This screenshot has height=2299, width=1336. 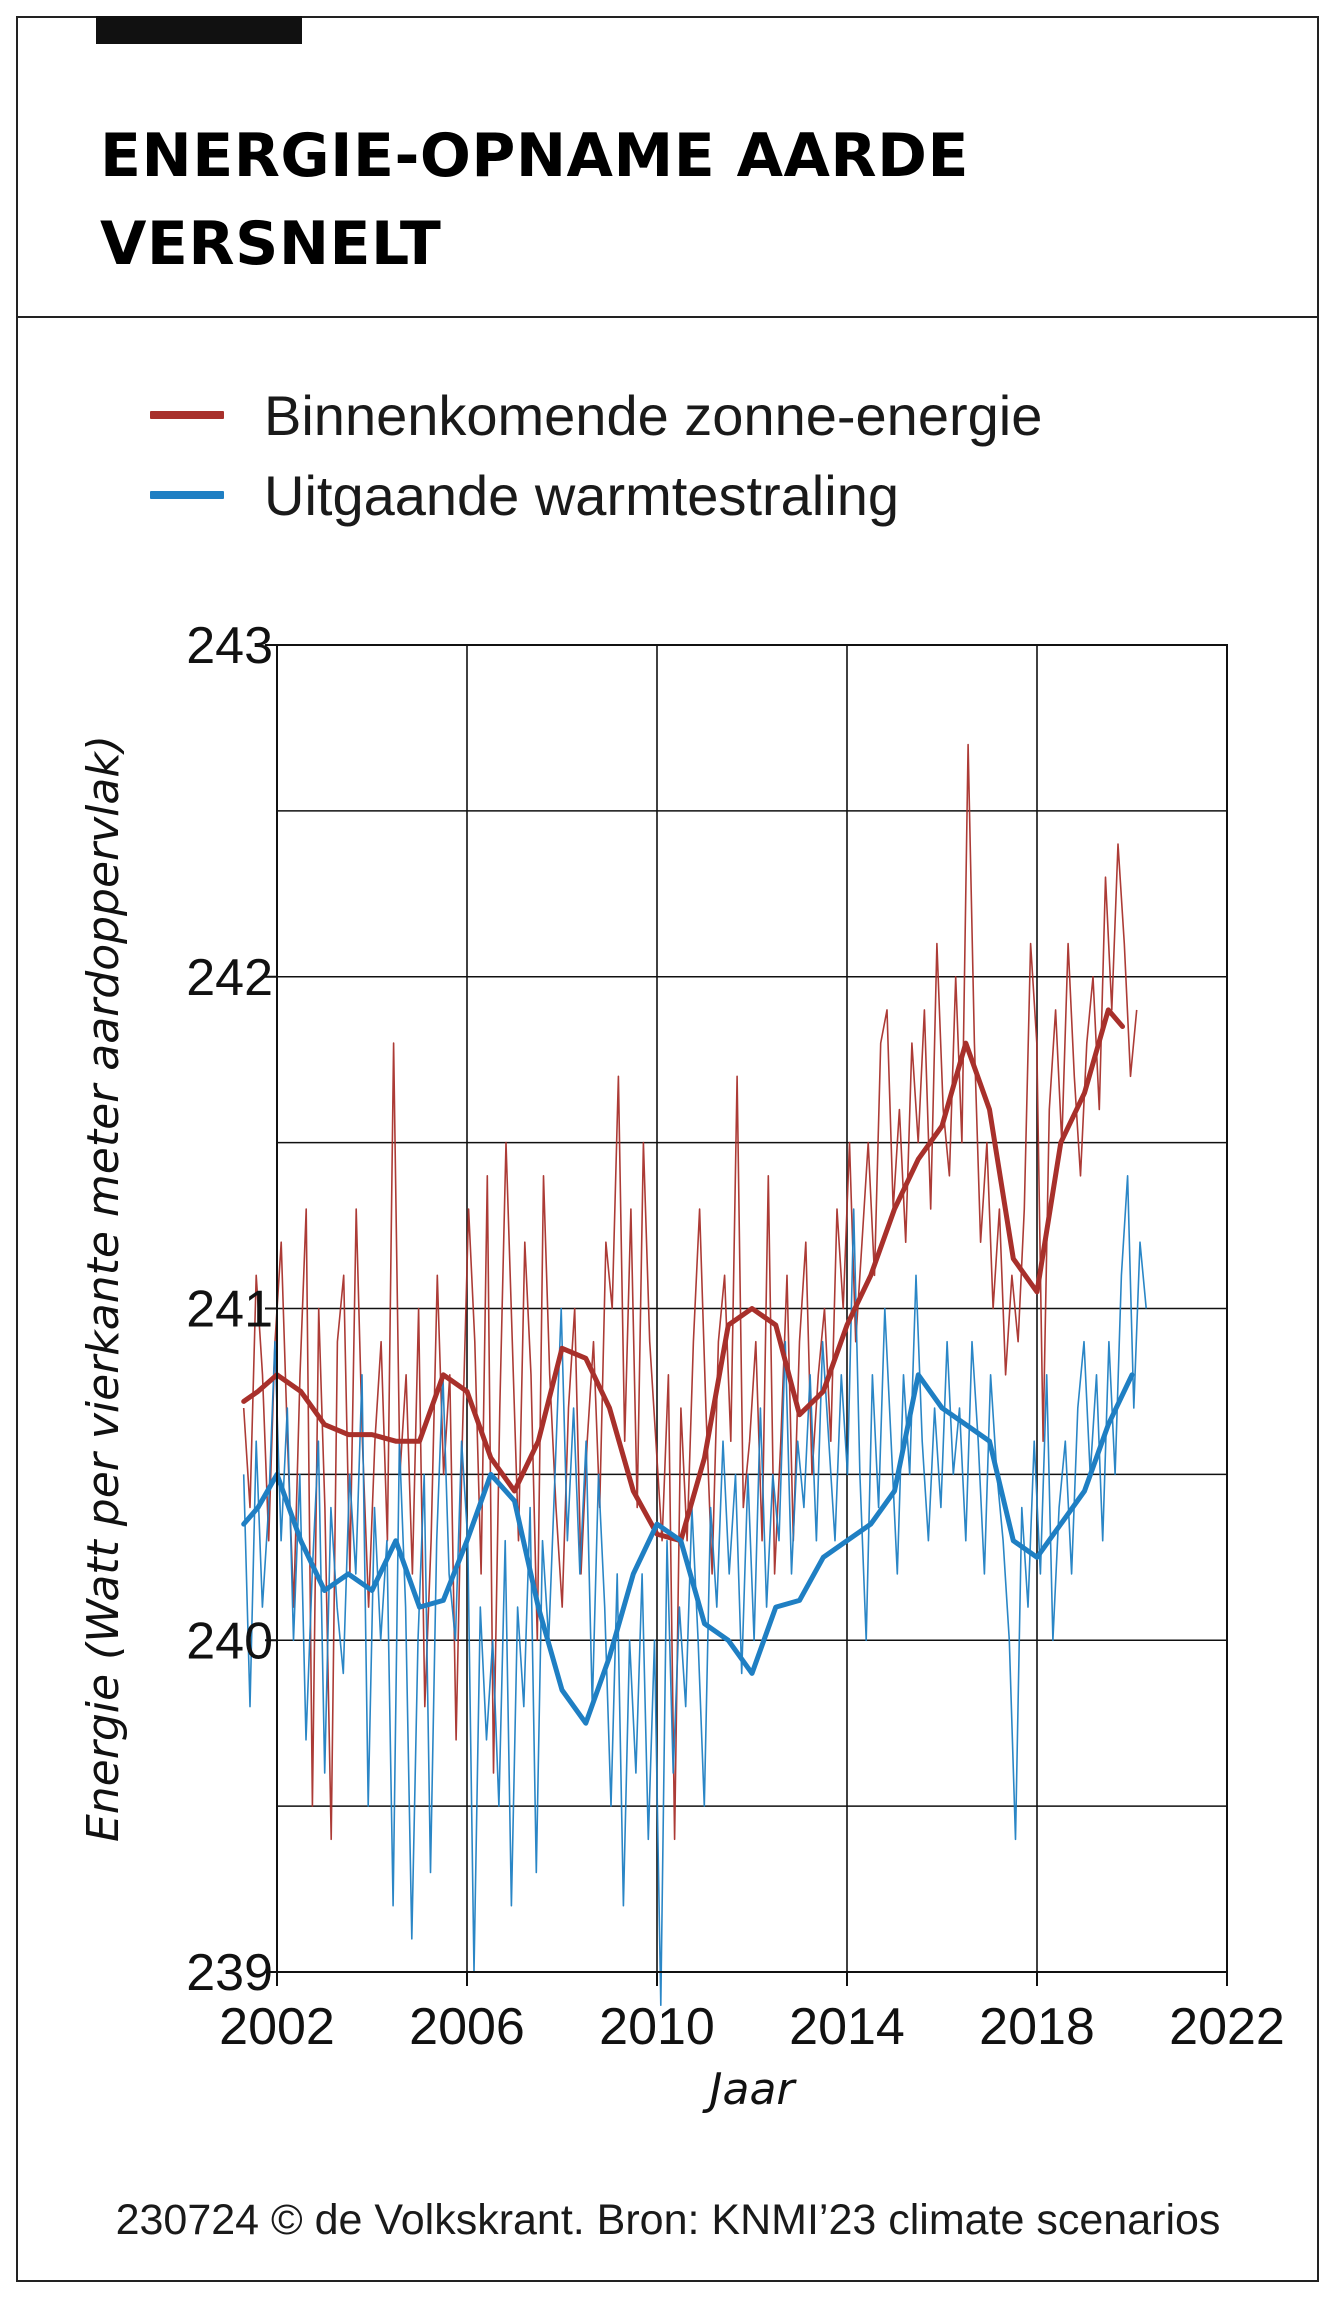 What do you see at coordinates (199, 30) in the screenshot?
I see `title-accent-bar` at bounding box center [199, 30].